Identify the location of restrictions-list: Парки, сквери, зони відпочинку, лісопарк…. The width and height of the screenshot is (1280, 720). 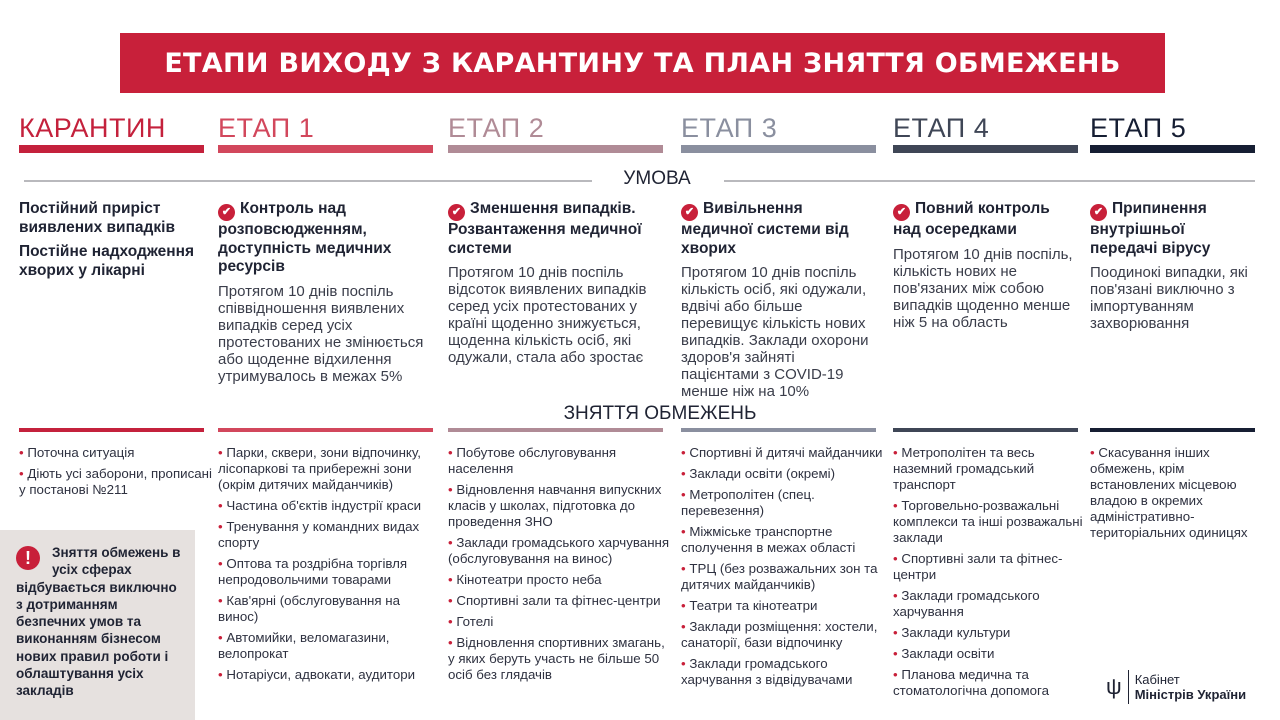
(330, 566).